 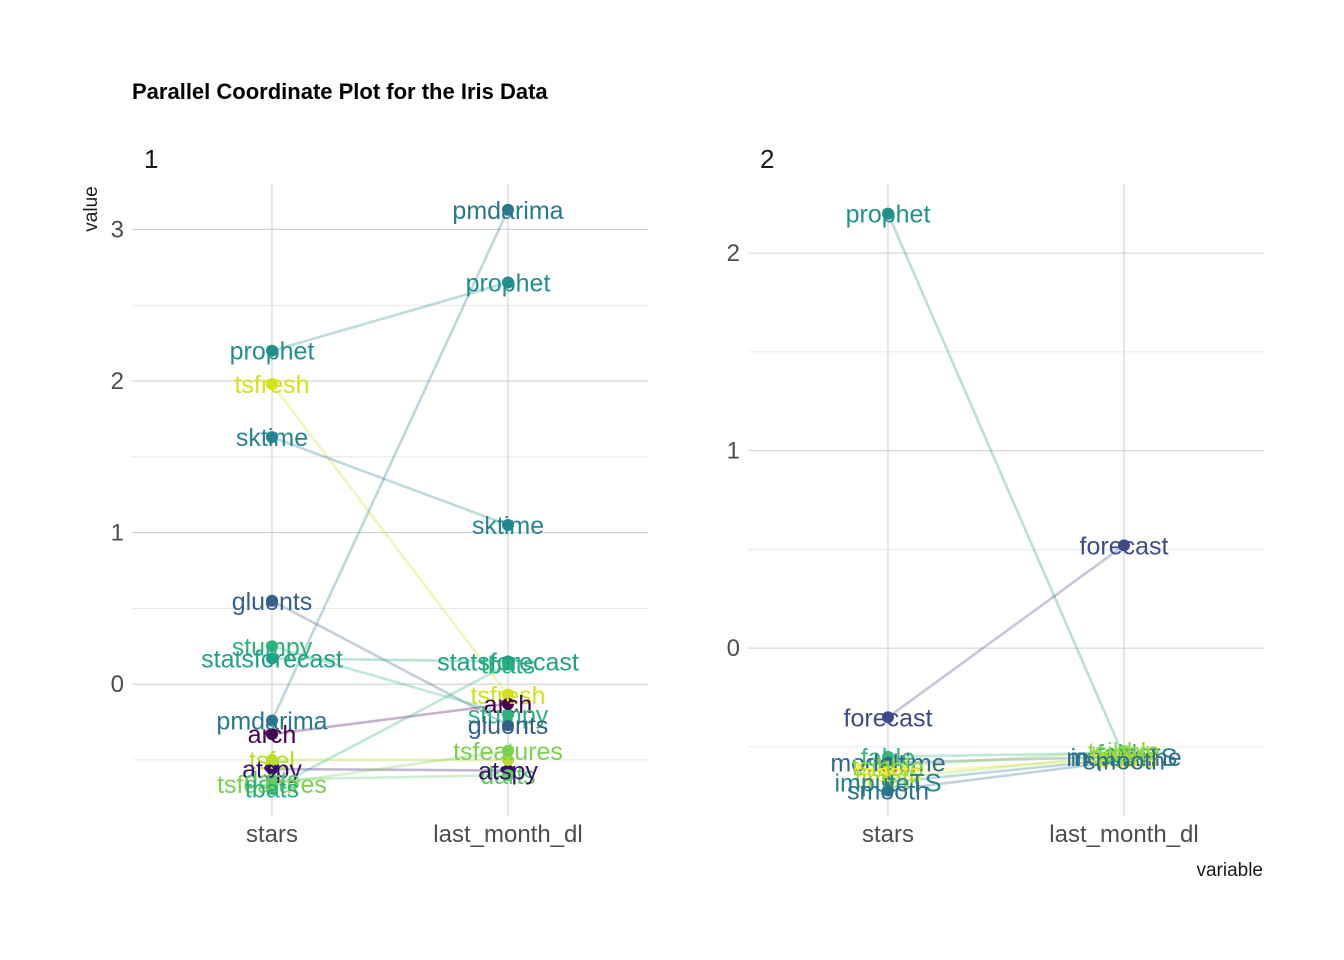 I want to click on series-line-tsfresh, so click(x=390, y=539).